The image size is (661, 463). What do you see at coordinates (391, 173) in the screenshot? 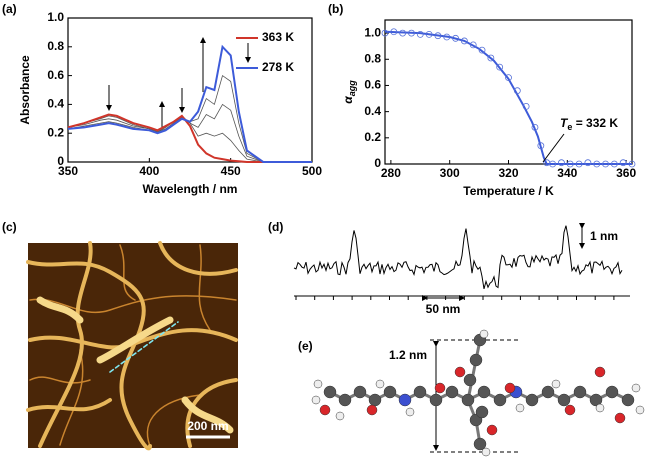
I see `x-tick-label: 280` at bounding box center [391, 173].